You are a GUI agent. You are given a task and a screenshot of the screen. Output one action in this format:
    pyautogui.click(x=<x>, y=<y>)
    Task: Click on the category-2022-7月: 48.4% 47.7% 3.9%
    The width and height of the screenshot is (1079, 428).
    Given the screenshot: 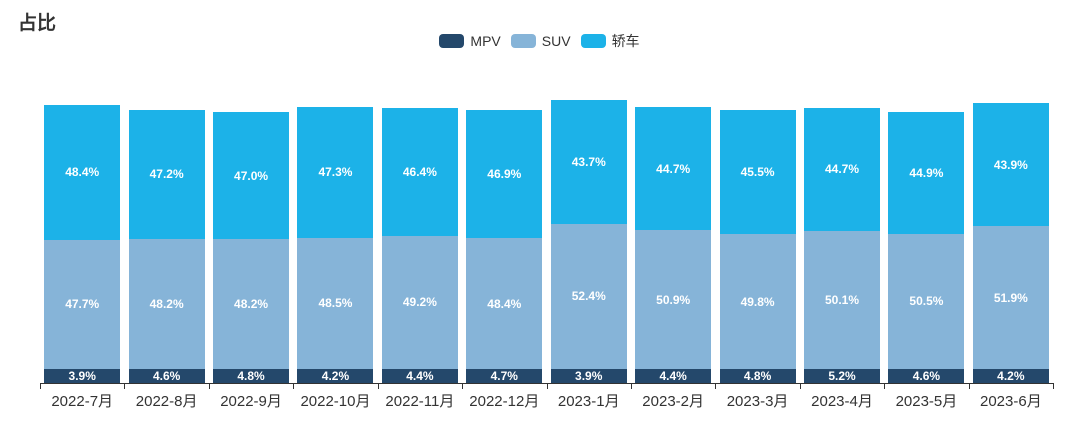 What is the action you would take?
    pyautogui.click(x=82, y=241)
    